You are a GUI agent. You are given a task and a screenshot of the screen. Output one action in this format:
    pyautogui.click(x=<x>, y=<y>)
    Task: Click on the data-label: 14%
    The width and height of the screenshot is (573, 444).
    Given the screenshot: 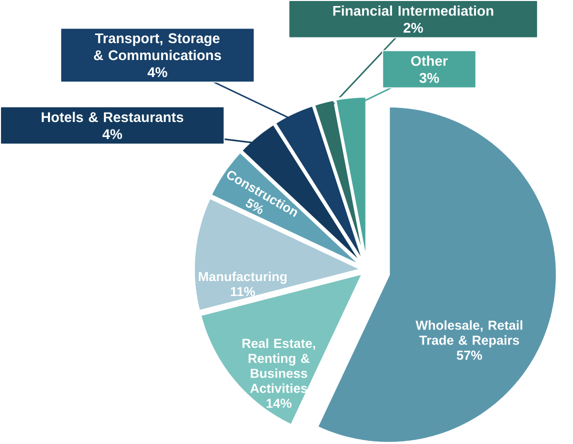 What is the action you would take?
    pyautogui.click(x=279, y=403)
    